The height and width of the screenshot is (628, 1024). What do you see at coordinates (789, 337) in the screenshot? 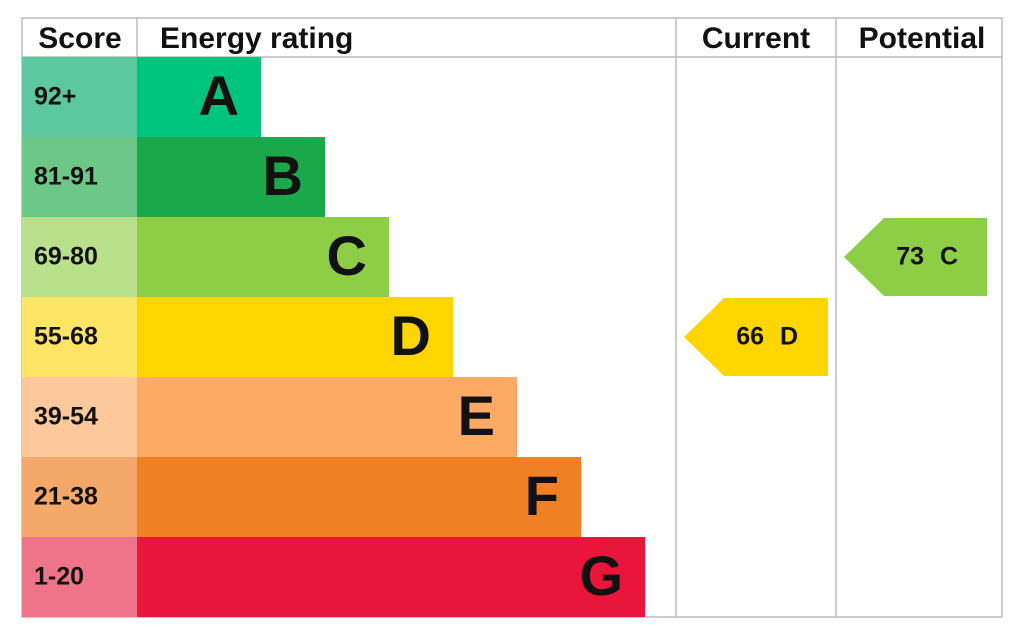
I see `current-band: D` at bounding box center [789, 337].